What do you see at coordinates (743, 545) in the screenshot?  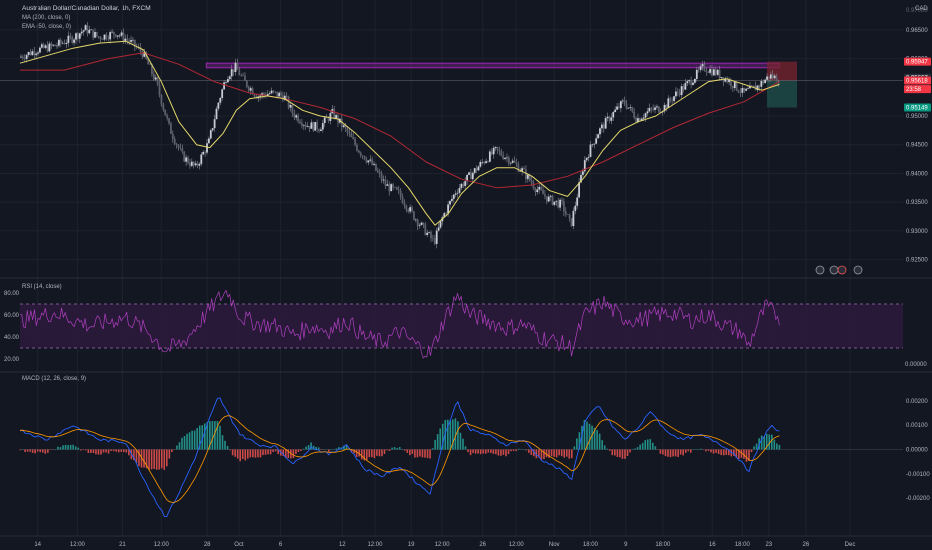 I see `time-tick-label: 18:00` at bounding box center [743, 545].